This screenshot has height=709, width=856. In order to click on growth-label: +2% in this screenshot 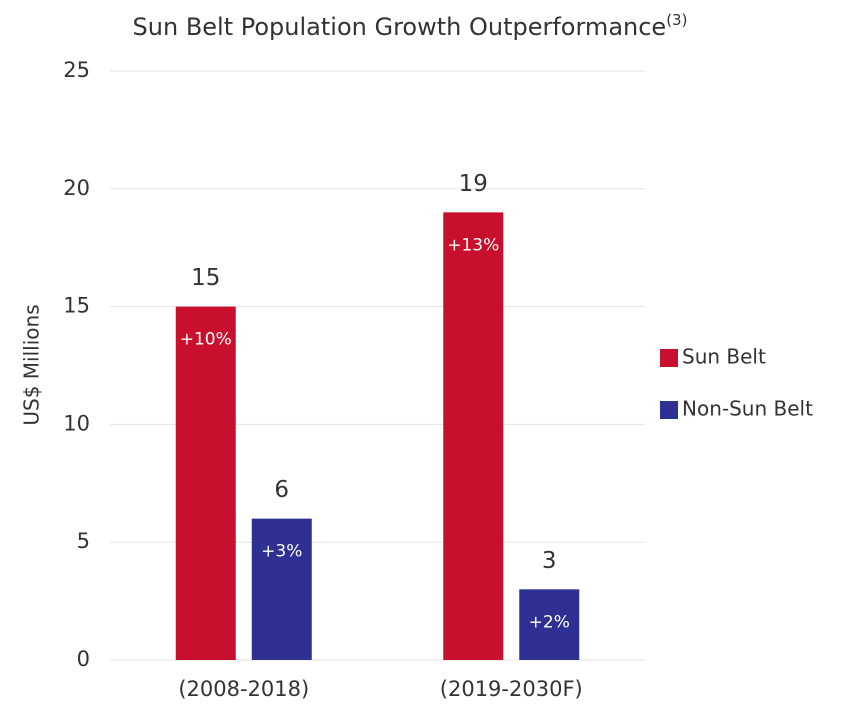, I will do `click(549, 622)`.